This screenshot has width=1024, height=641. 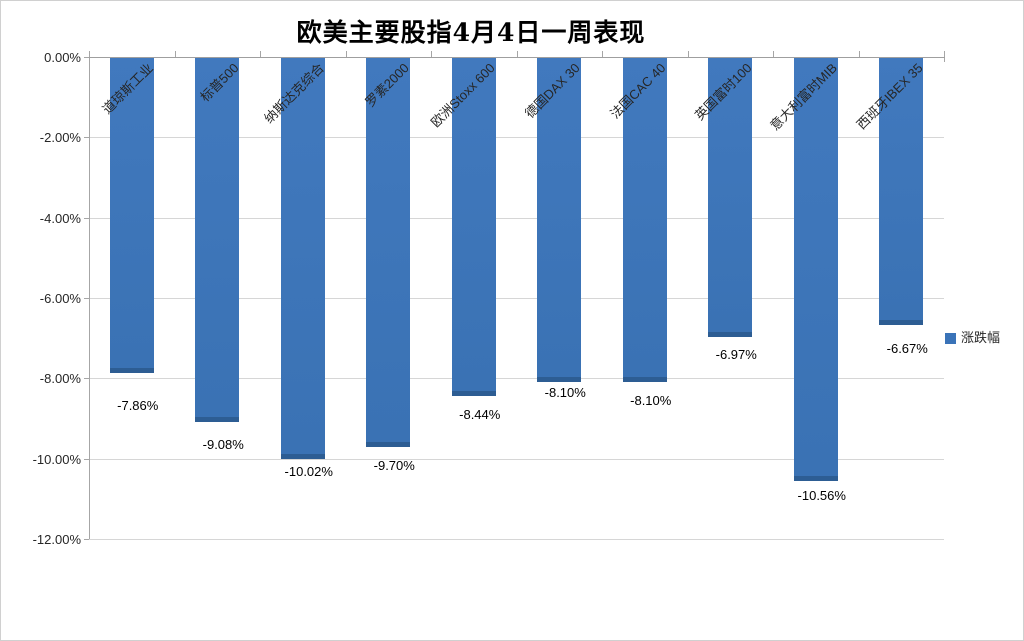 I want to click on data-label: -10.56%, so click(x=821, y=496).